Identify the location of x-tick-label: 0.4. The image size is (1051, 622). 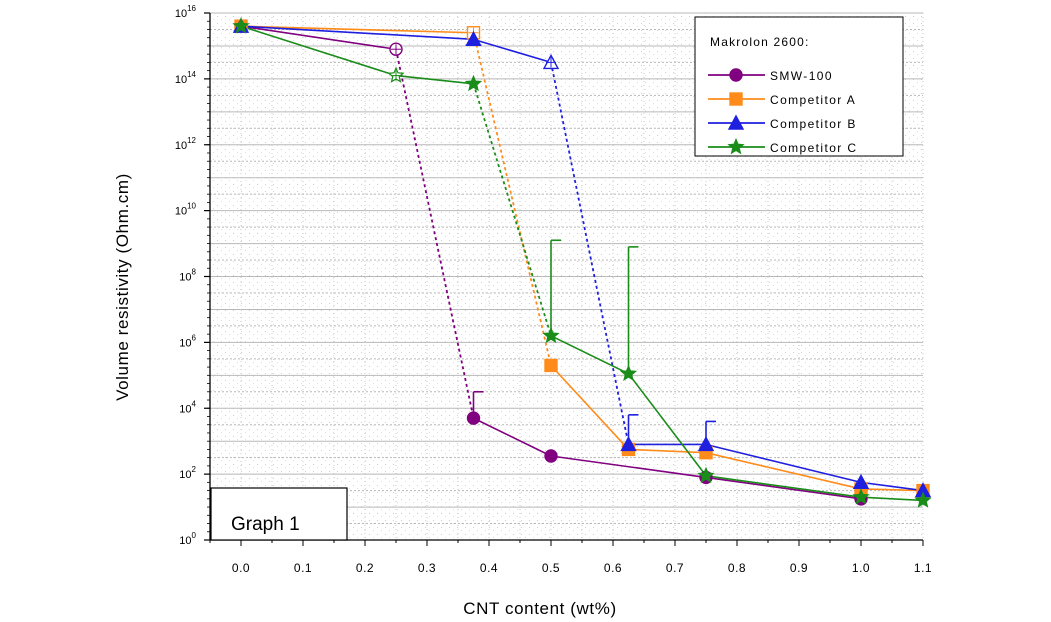
(489, 568).